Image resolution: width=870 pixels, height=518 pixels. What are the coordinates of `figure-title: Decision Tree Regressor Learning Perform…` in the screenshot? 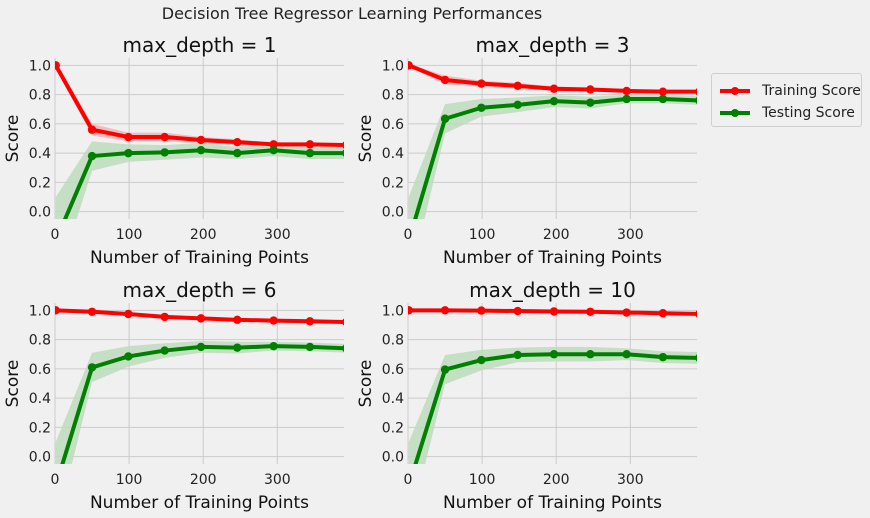 It's located at (352, 13).